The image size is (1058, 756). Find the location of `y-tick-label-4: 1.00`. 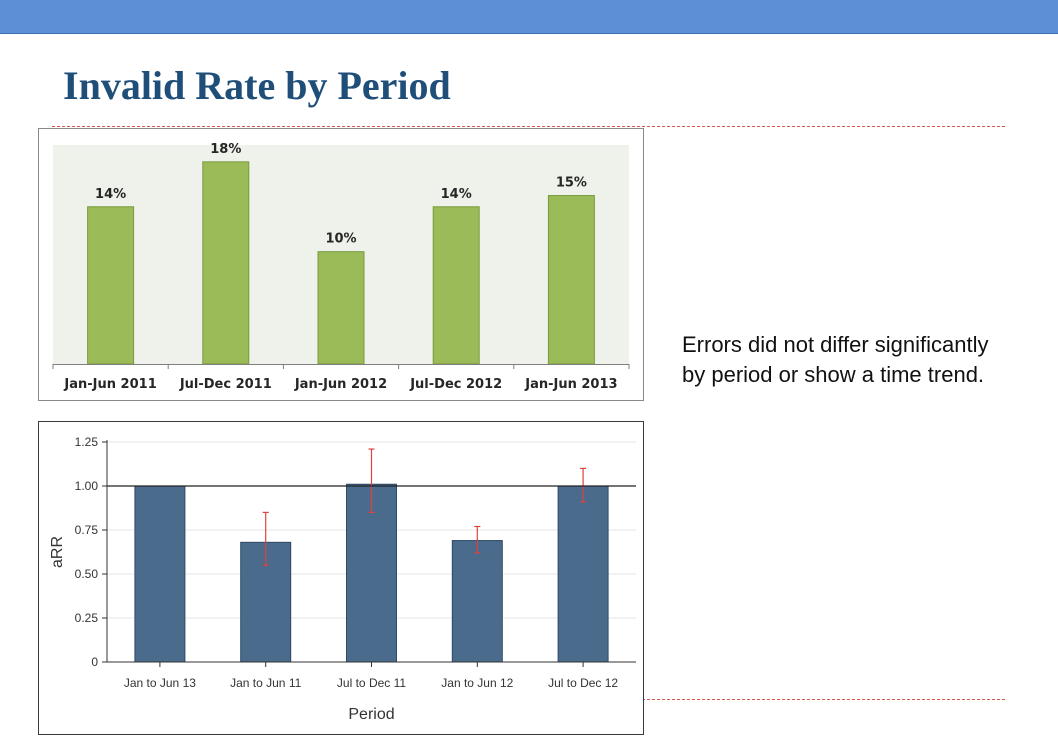

y-tick-label-4: 1.00 is located at coordinates (87, 486).